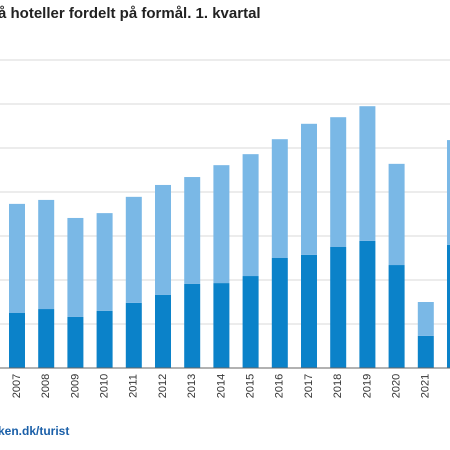 The height and width of the screenshot is (450, 450). I want to click on x-tick-label: 2020, so click(397, 386).